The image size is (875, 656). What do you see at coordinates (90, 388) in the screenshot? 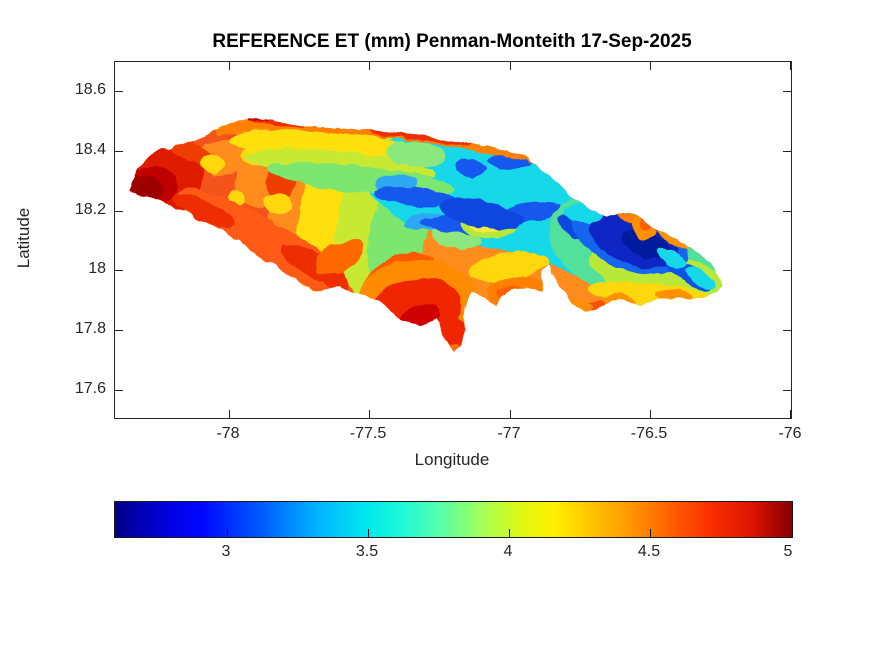
I see `y-tick-label: 17.6` at bounding box center [90, 388].